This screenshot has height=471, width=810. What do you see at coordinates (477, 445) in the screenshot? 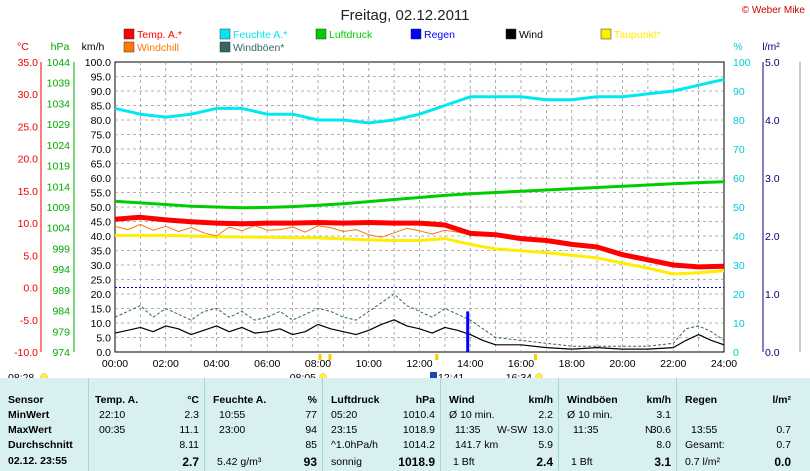
I see `wind-distance: 141.7 km` at bounding box center [477, 445].